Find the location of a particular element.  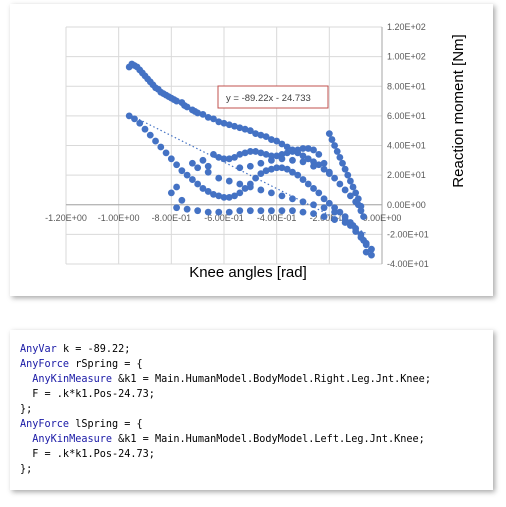

trendline-equation: y = -89.22x - 24.733 is located at coordinates (268, 98).